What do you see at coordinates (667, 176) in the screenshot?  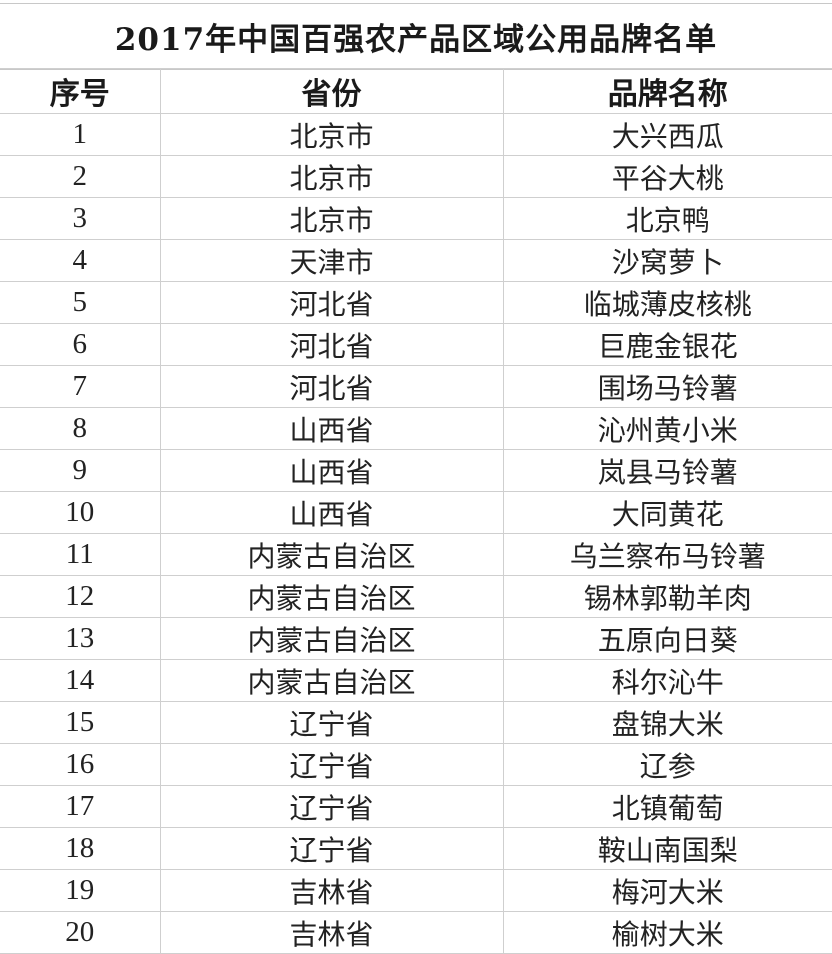 I see `brand-cell: 平谷大桃` at bounding box center [667, 176].